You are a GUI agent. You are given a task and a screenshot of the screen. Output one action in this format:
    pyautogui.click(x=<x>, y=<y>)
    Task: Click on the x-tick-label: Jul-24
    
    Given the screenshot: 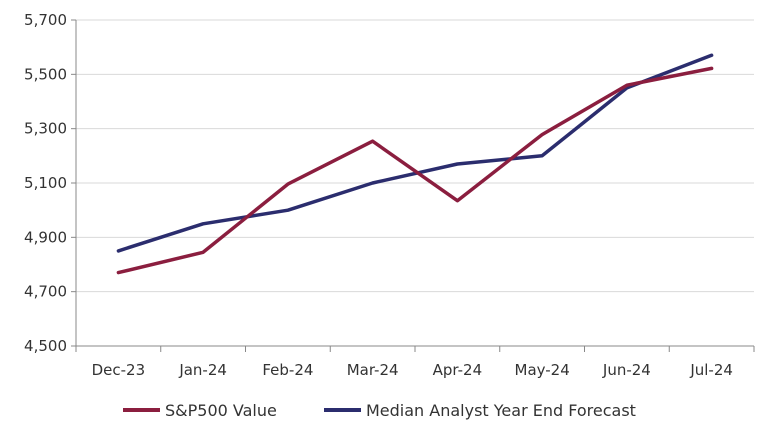 What is the action you would take?
    pyautogui.click(x=711, y=370)
    